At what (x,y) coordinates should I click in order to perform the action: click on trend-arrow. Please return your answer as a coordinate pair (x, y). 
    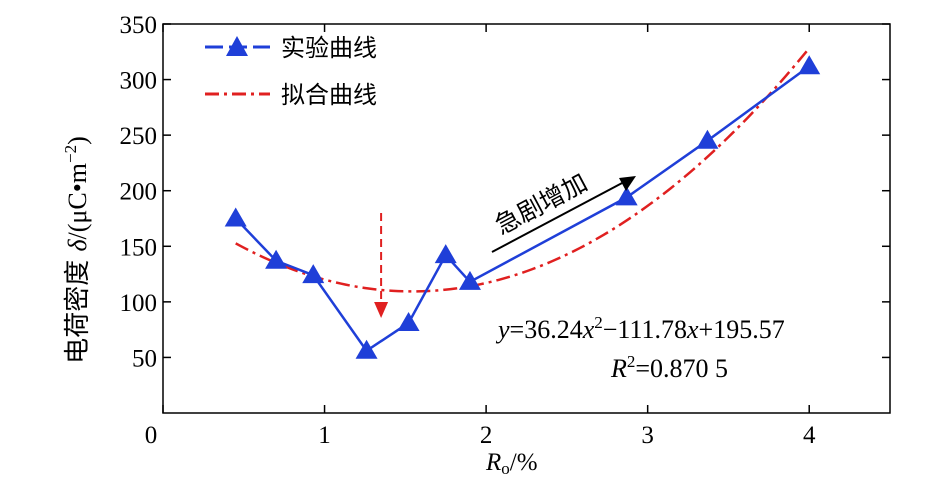
    Looking at the image, I should click on (558, 217).